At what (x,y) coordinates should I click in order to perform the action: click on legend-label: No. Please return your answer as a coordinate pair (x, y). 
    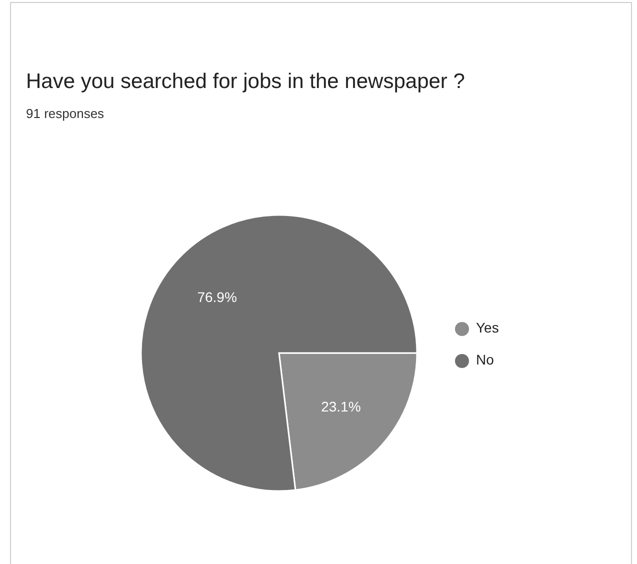
    Looking at the image, I should click on (485, 360).